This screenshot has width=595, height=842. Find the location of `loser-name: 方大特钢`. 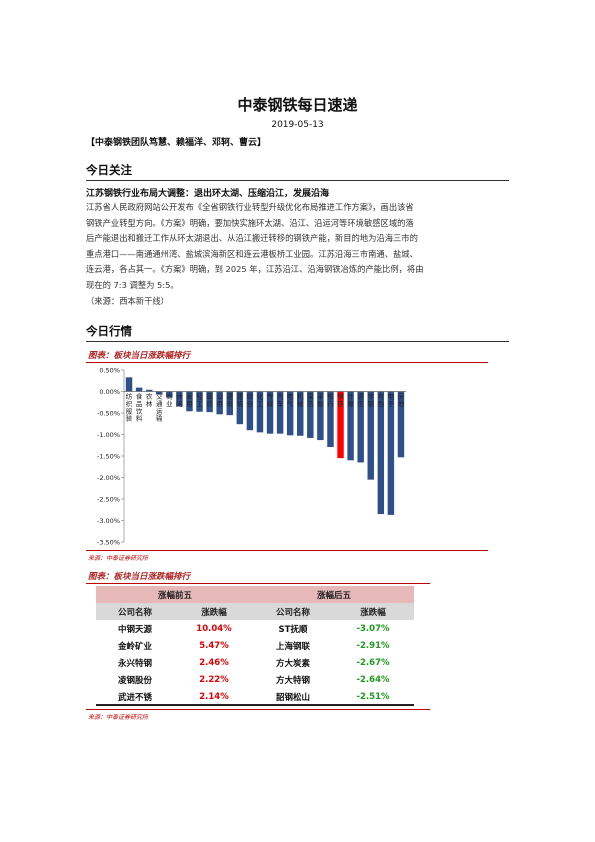

loser-name: 方大特钢 is located at coordinates (292, 680).